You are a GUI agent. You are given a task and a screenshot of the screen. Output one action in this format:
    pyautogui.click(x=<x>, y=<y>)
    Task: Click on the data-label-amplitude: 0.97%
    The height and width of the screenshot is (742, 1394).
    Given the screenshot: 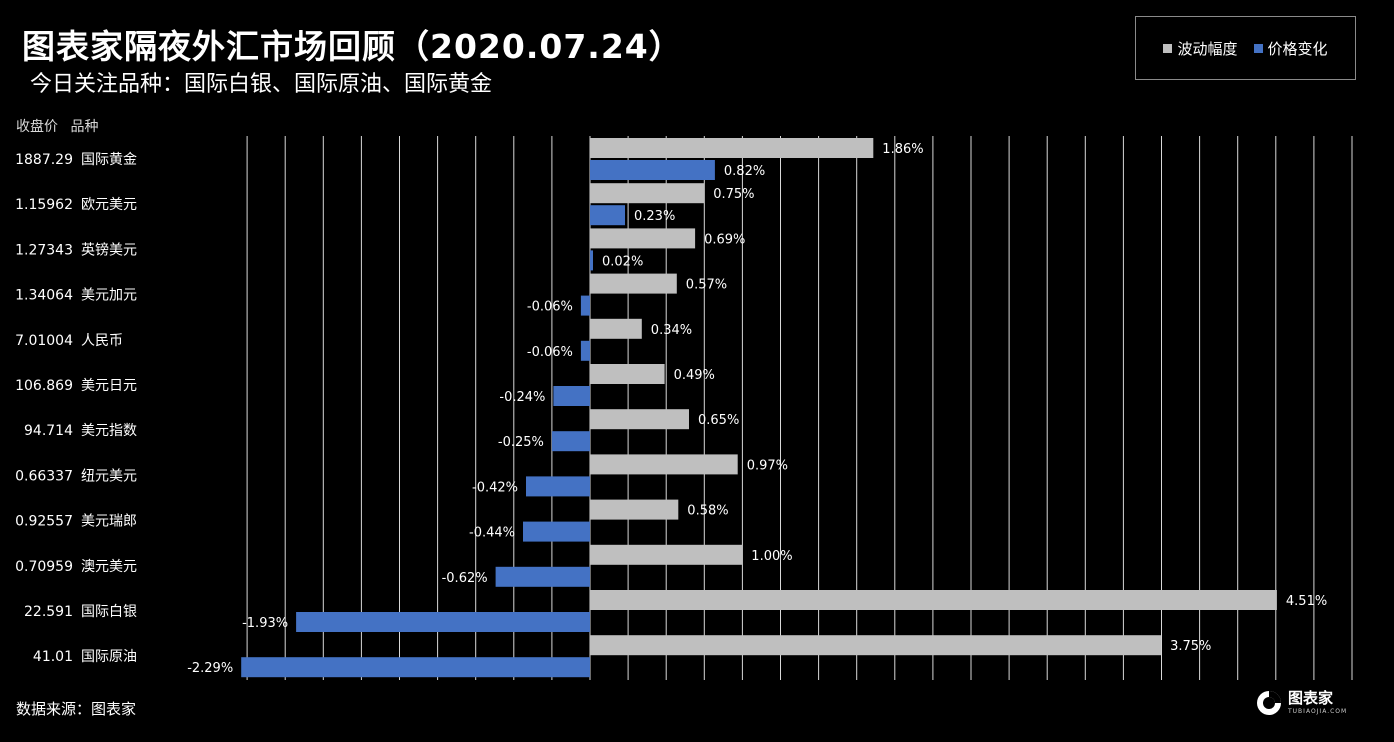 What is the action you would take?
    pyautogui.click(x=767, y=465)
    